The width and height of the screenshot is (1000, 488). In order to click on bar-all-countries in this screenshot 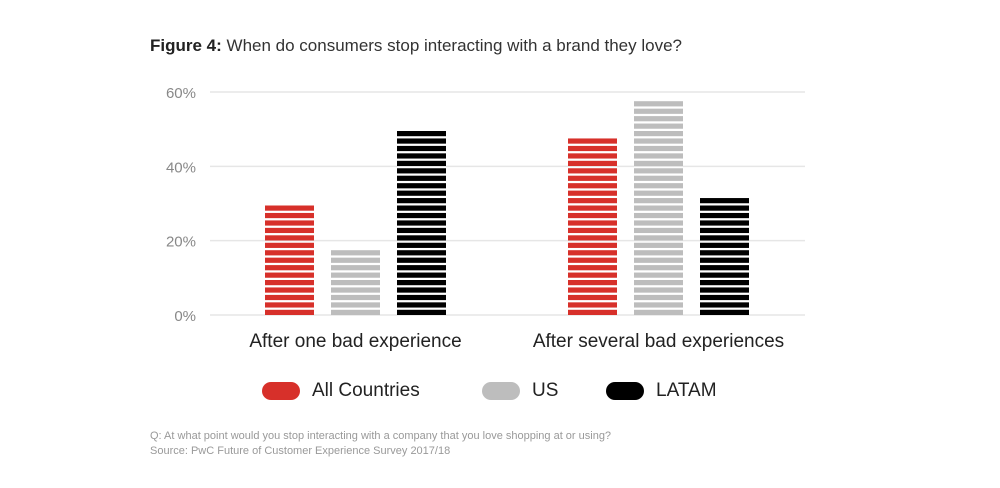, I will do `click(289, 260)`.